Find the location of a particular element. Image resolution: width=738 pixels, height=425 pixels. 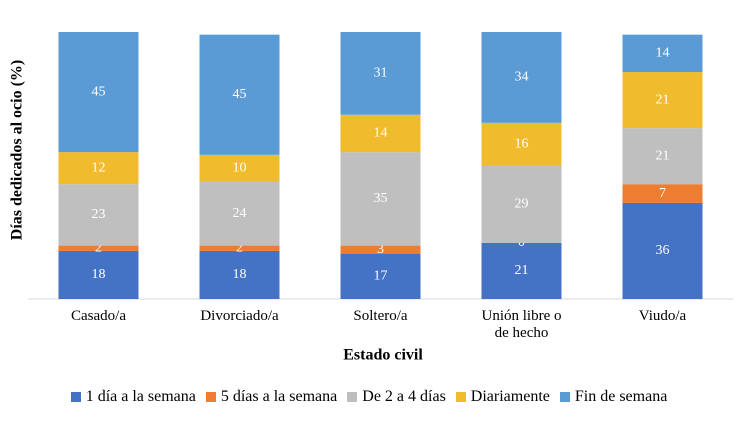

legend-item: 1 día a la semana is located at coordinates (133, 397).